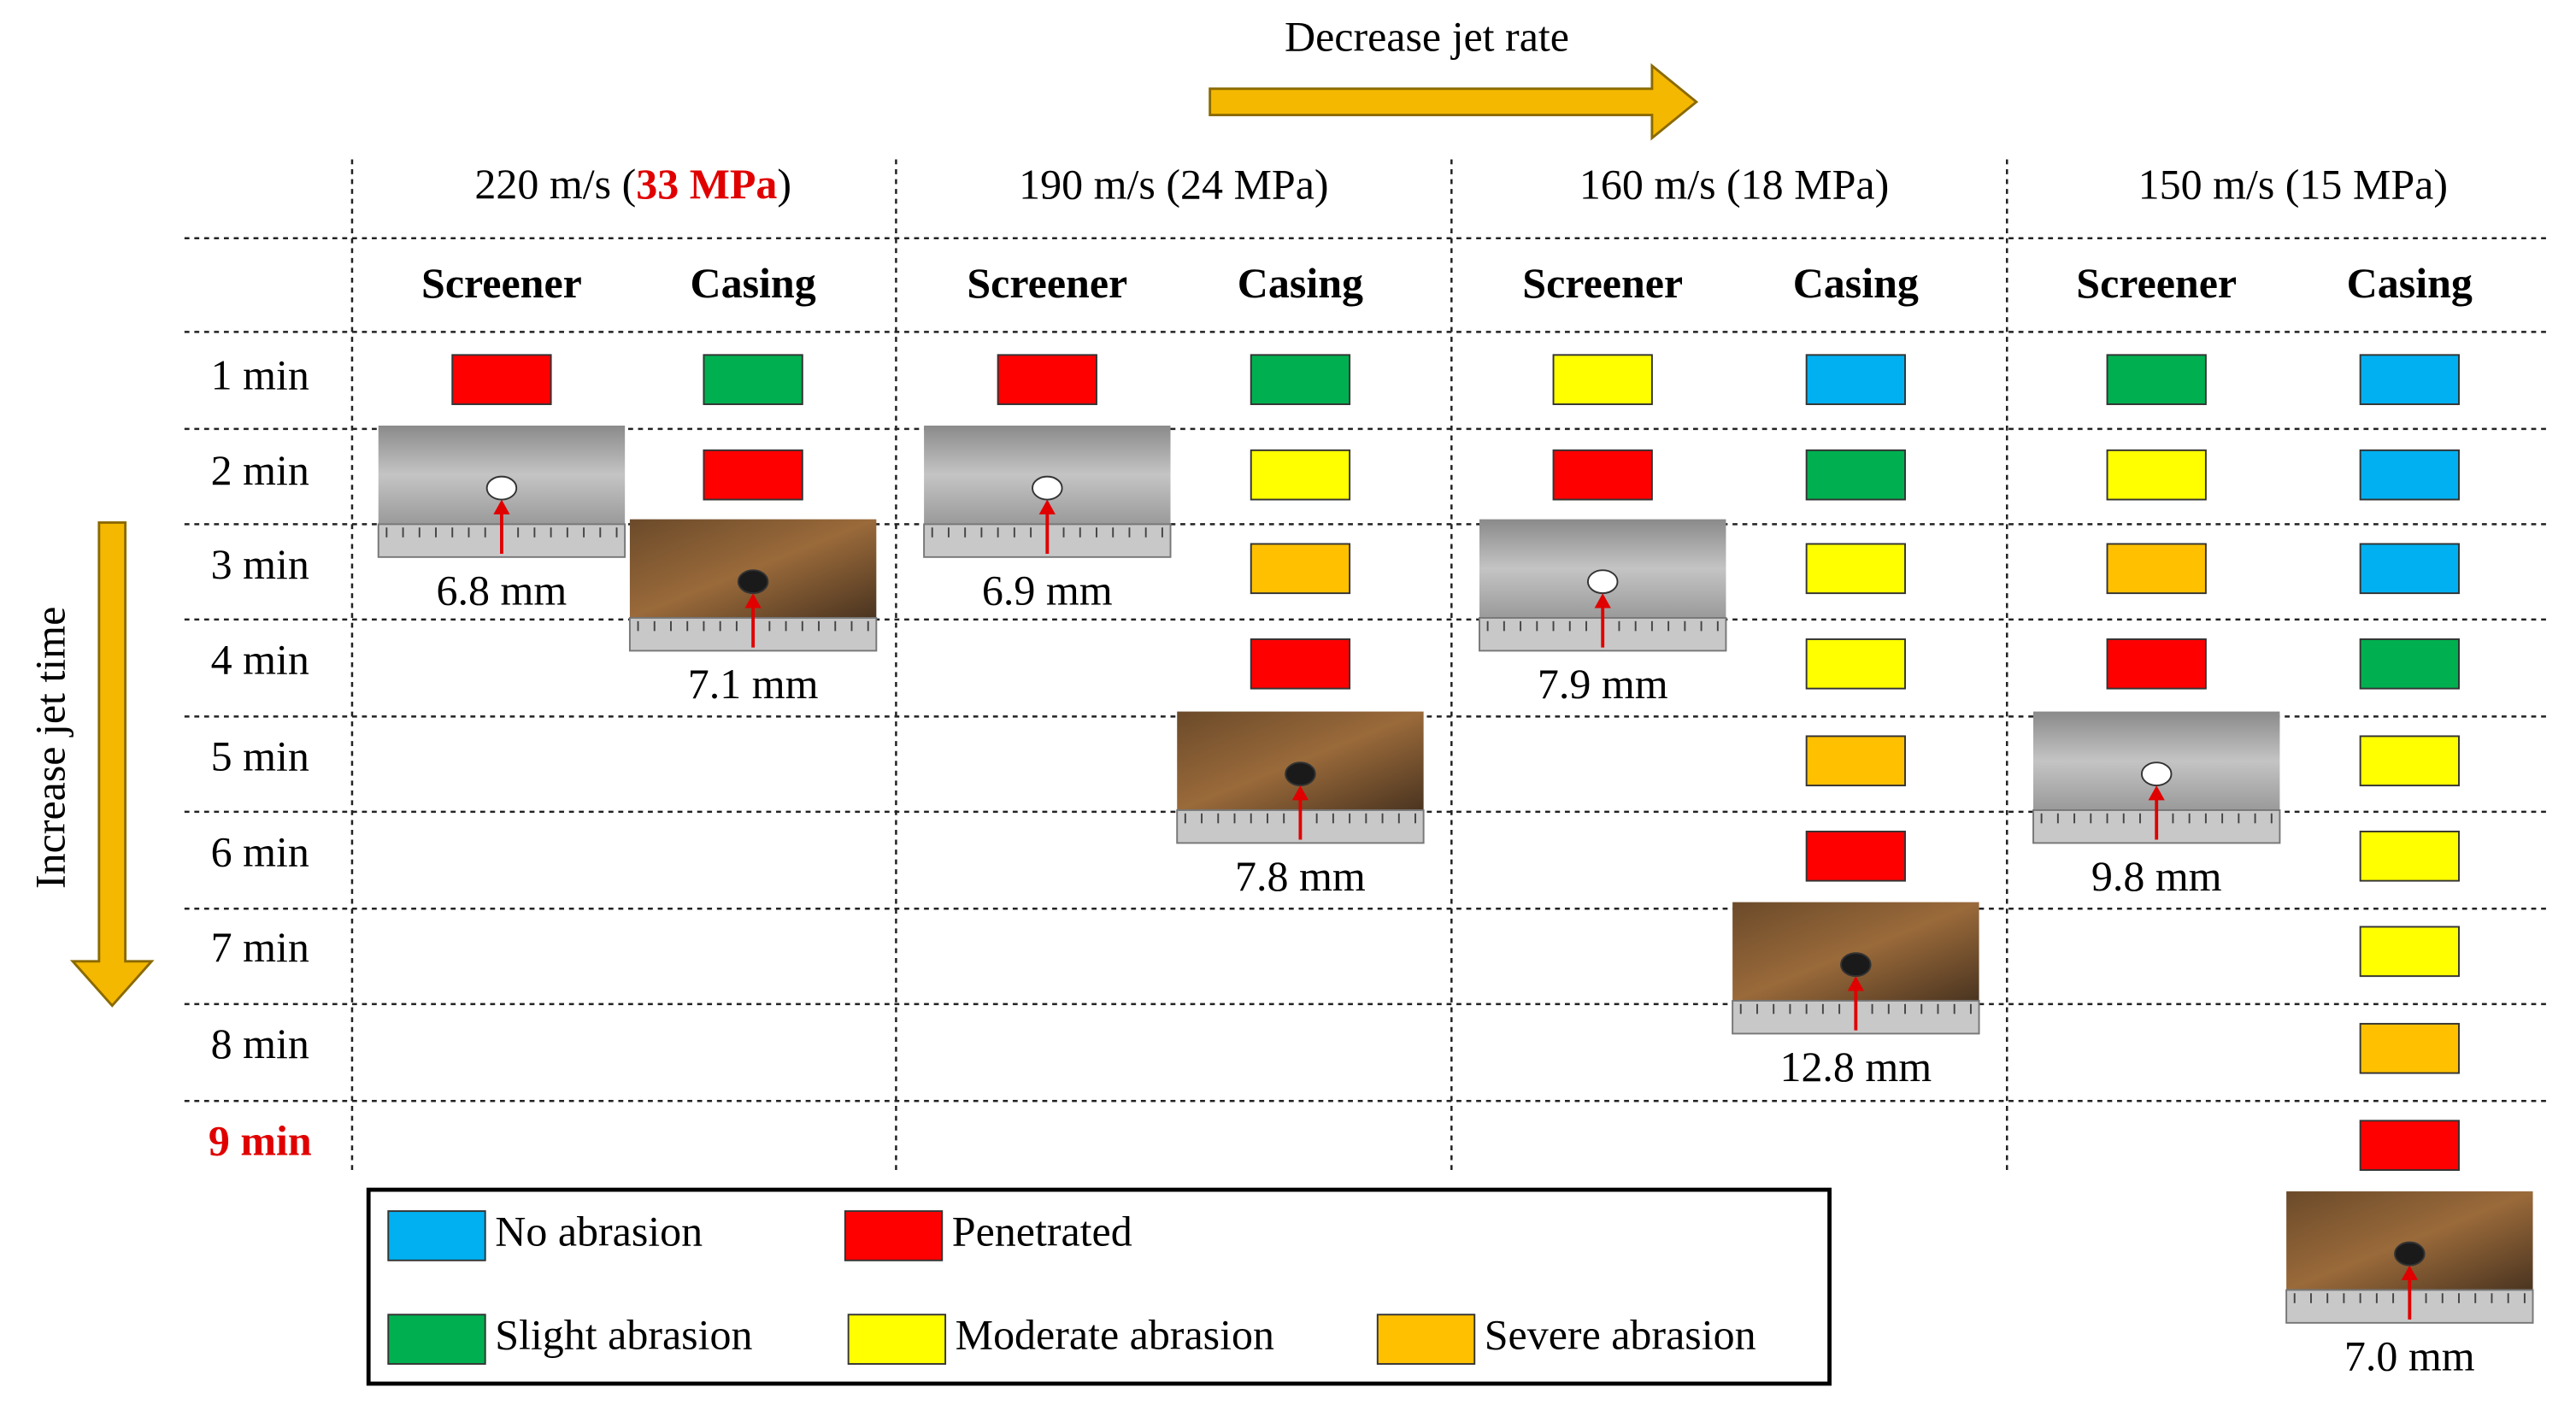 This screenshot has width=2576, height=1405. What do you see at coordinates (555, 185) in the screenshot?
I see `heading-part: 220 m/s (` at bounding box center [555, 185].